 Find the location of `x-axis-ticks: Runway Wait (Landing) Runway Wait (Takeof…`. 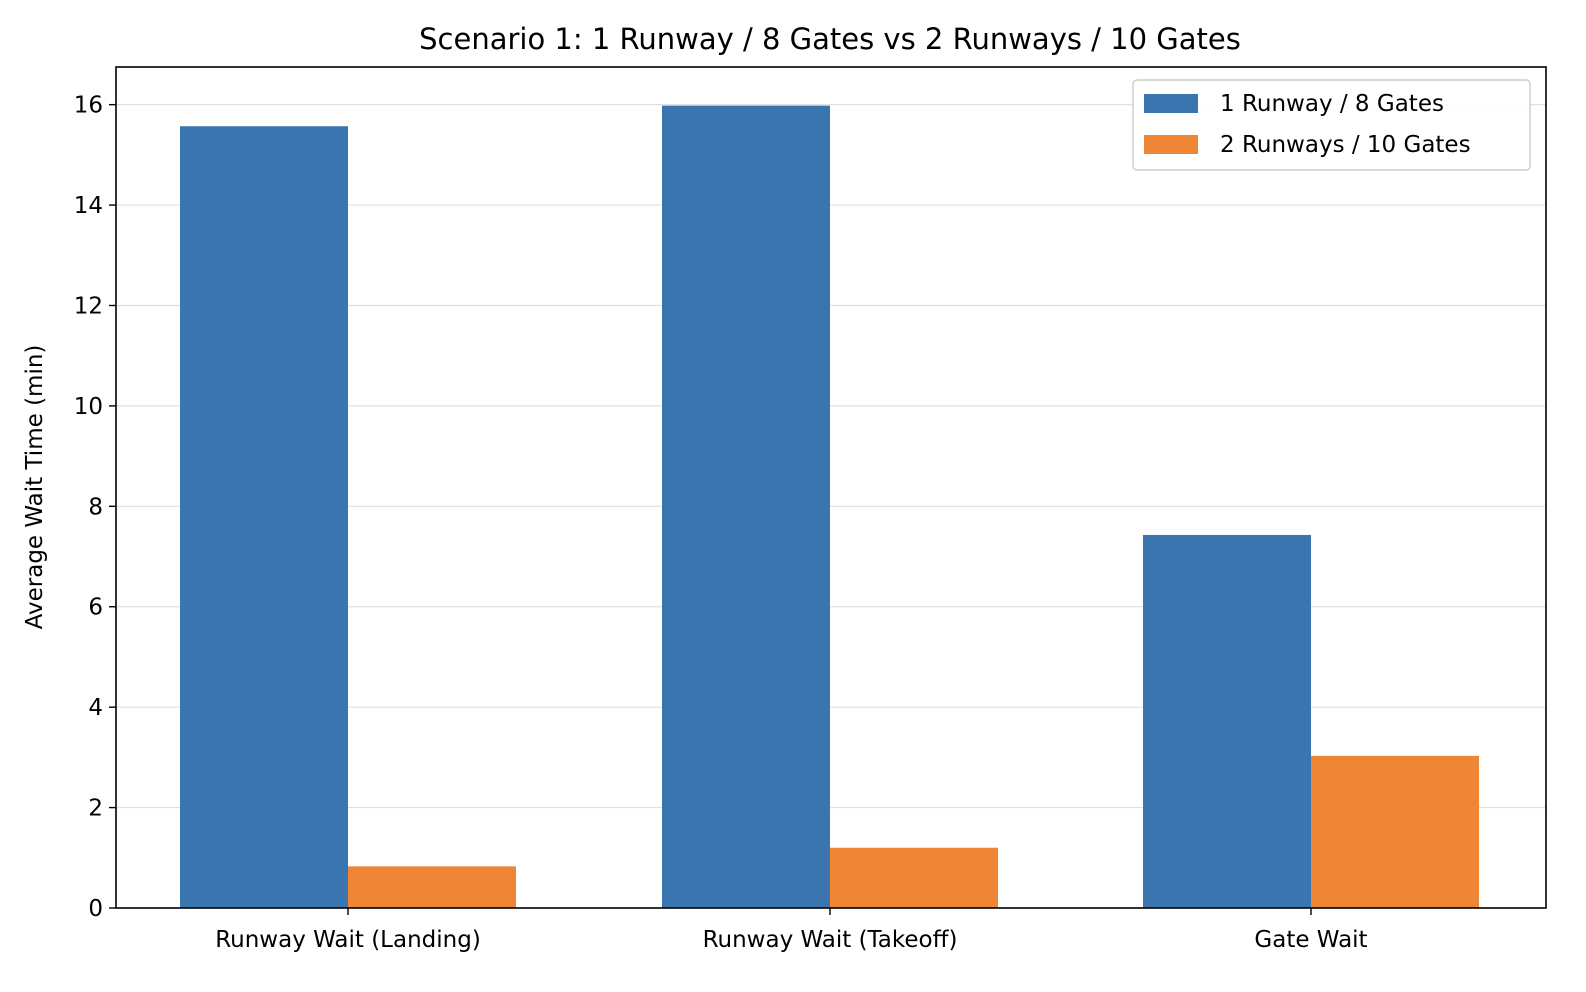

x-axis-ticks: Runway Wait (Landing) Runway Wait (Takeof… is located at coordinates (791, 930).